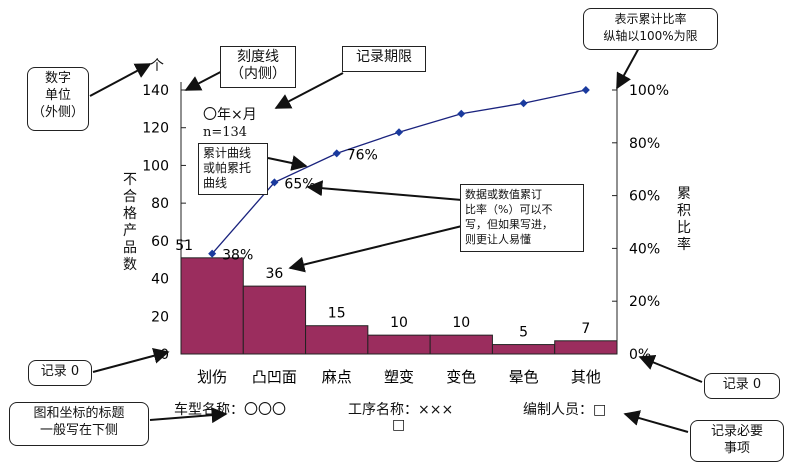 This screenshot has width=795, height=475. What do you see at coordinates (237, 256) in the screenshot?
I see `cumulative-label: 38%` at bounding box center [237, 256].